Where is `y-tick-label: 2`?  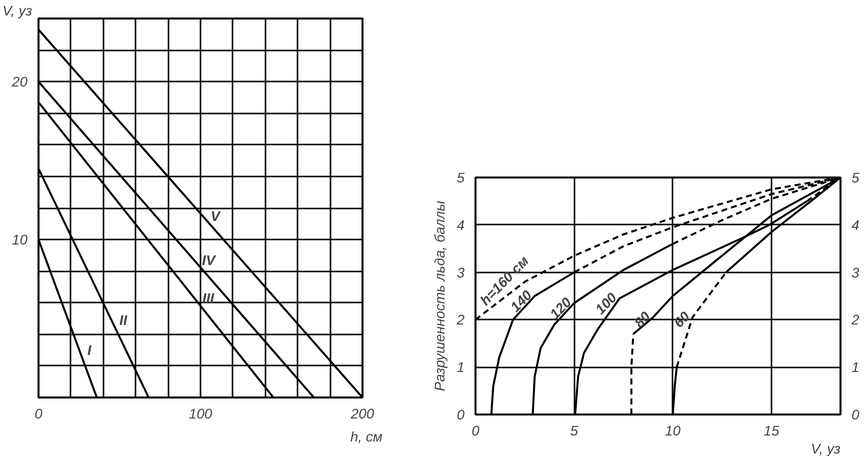 y-tick-label: 2 is located at coordinates (460, 320).